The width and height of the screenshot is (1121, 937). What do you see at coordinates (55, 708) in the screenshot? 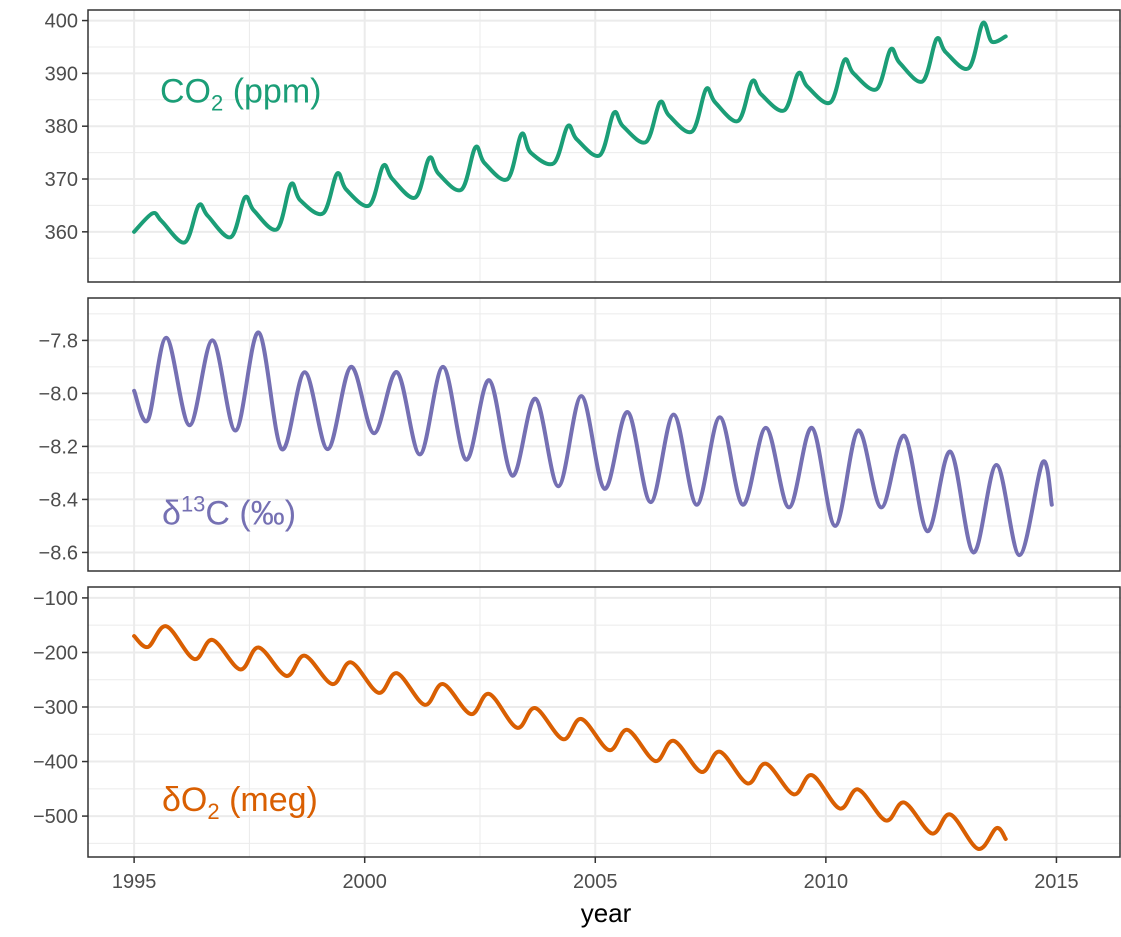
I see `y-tick-label: −300` at bounding box center [55, 708].